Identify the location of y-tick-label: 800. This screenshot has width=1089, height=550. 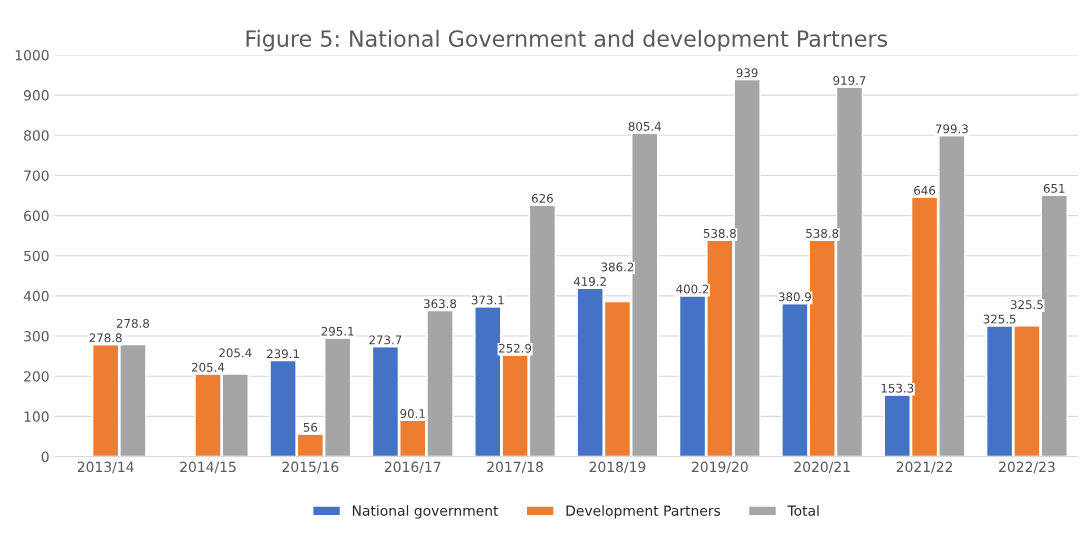
(36, 135).